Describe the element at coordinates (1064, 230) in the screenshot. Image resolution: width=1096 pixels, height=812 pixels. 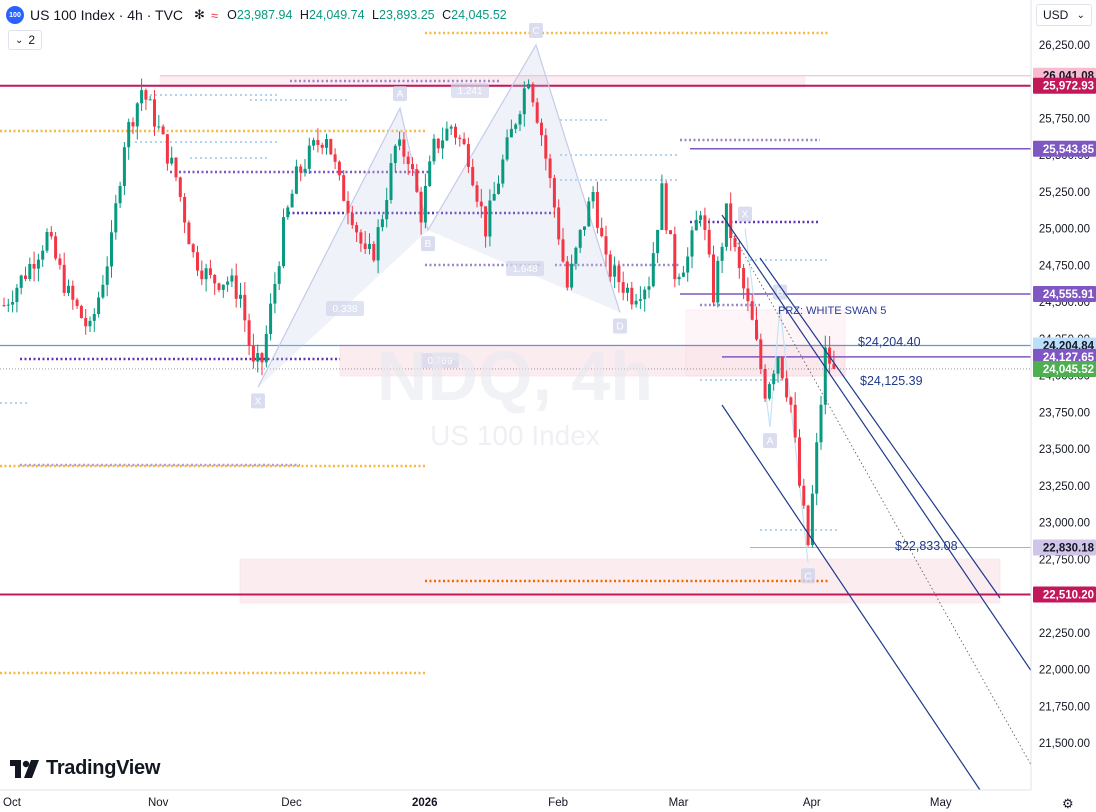
I see `y-tick-label: 25,000.00` at that location.